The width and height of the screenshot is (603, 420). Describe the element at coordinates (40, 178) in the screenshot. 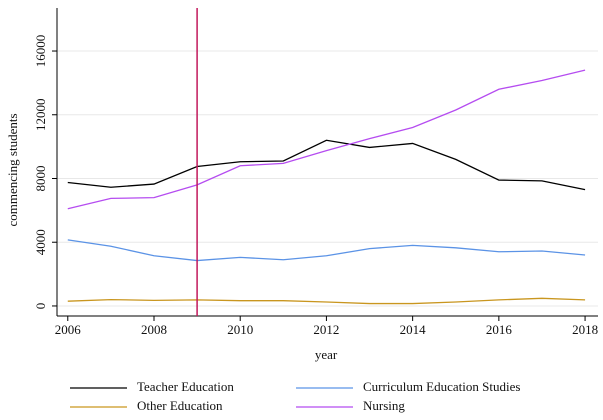

I see `y-tick-label: 8000` at that location.